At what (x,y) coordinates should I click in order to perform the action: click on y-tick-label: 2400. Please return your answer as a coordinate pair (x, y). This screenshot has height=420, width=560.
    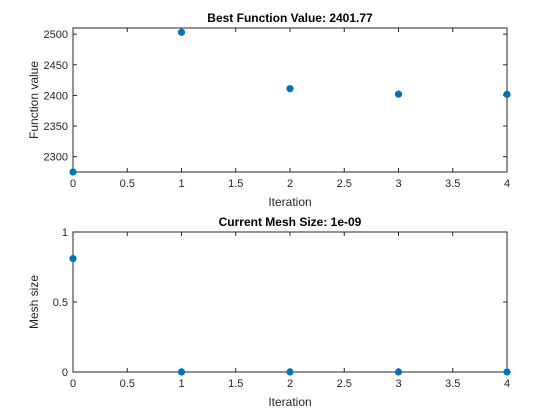
    Looking at the image, I should click on (56, 96).